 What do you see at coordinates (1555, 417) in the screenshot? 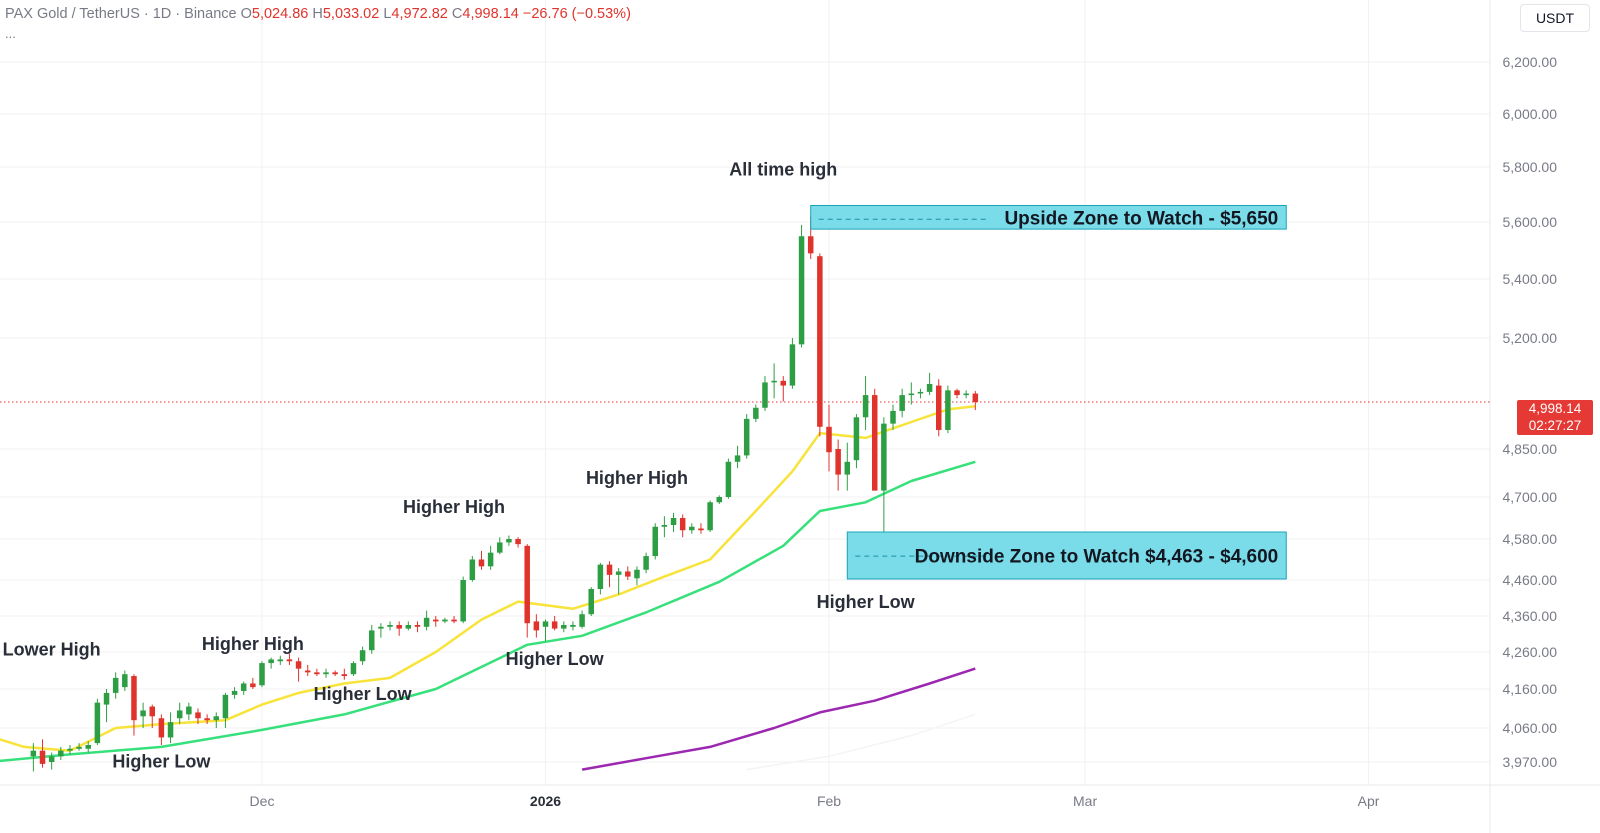
I see `last-price-tag: 4,998.14 02:27:27` at bounding box center [1555, 417].